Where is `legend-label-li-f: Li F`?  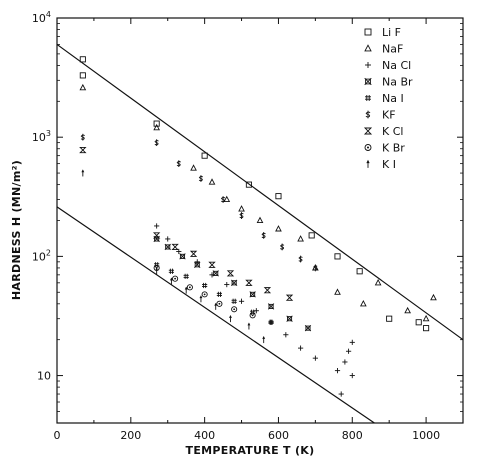 legend-label-li-f: Li F is located at coordinates (391, 32).